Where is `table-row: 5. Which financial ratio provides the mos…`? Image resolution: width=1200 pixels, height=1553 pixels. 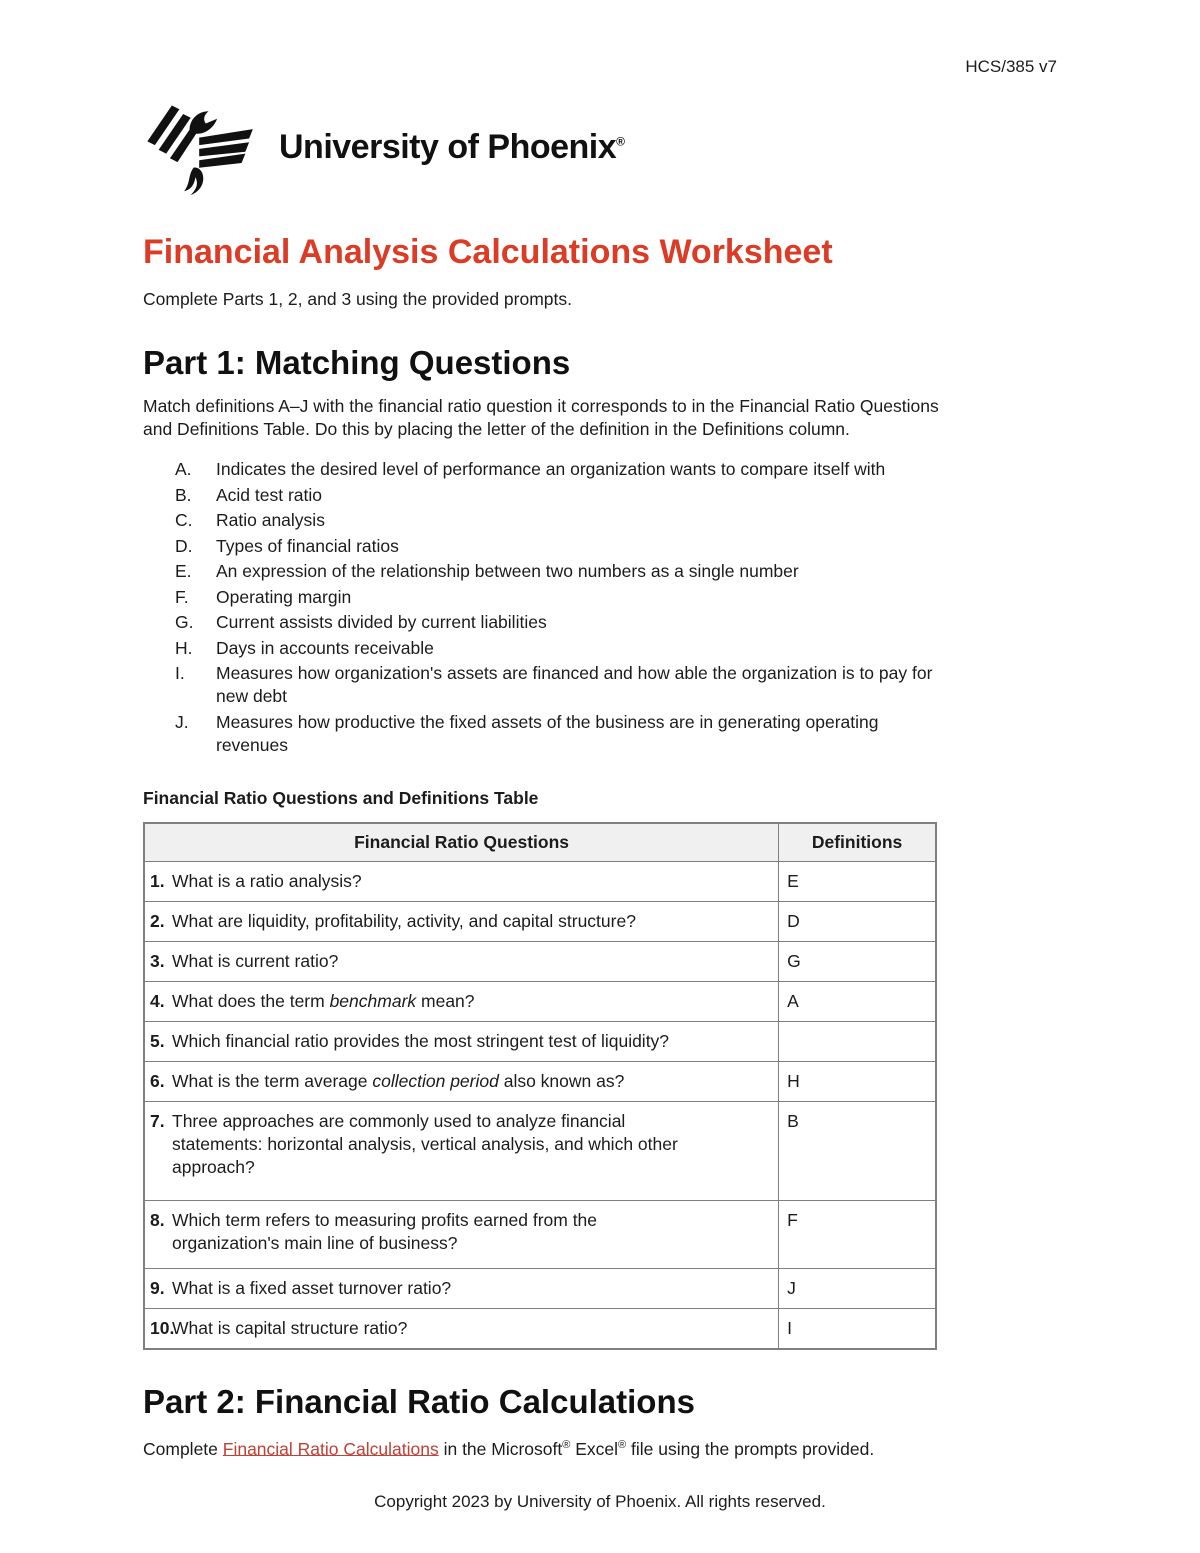
table-row: 5. Which financial ratio provides the mos… is located at coordinates (540, 1041).